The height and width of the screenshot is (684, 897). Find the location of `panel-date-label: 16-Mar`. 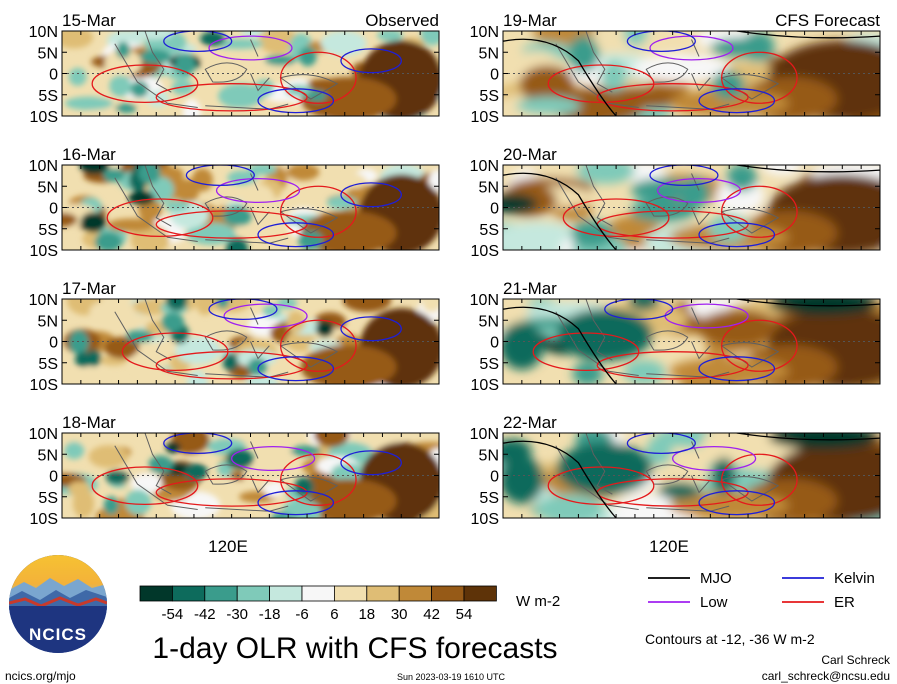

panel-date-label: 16-Mar is located at coordinates (89, 154).